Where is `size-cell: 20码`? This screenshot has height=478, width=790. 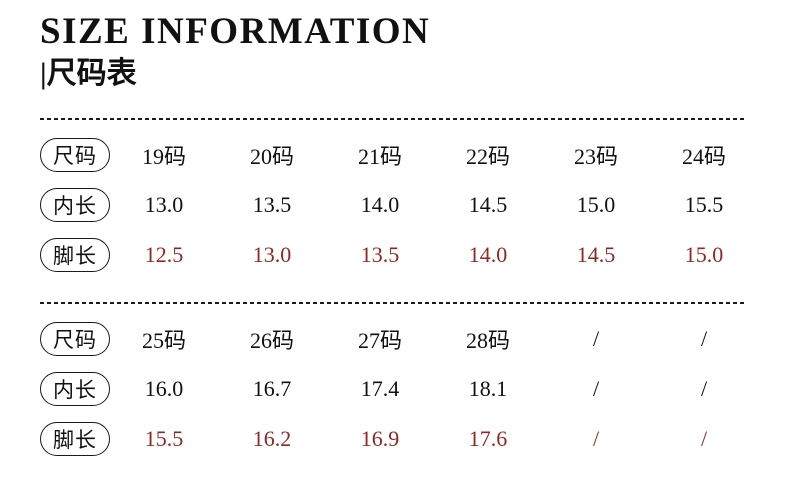
size-cell: 20码 is located at coordinates (271, 156).